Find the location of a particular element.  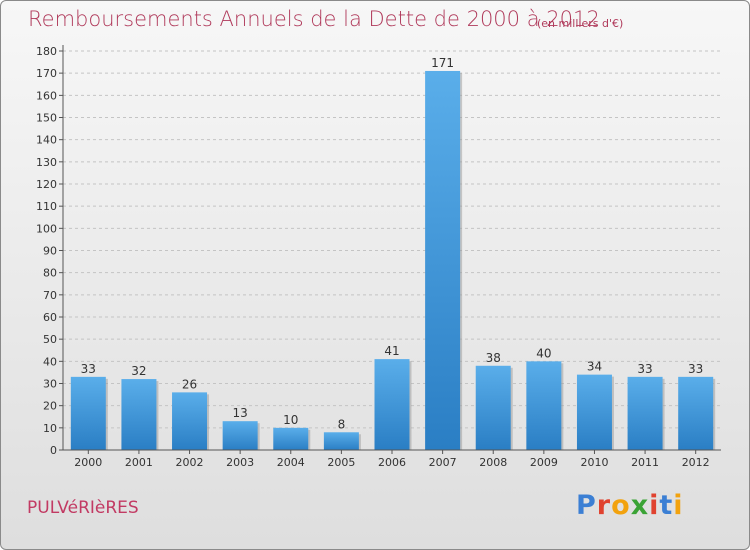

bar-value-label: 26 is located at coordinates (189, 384).